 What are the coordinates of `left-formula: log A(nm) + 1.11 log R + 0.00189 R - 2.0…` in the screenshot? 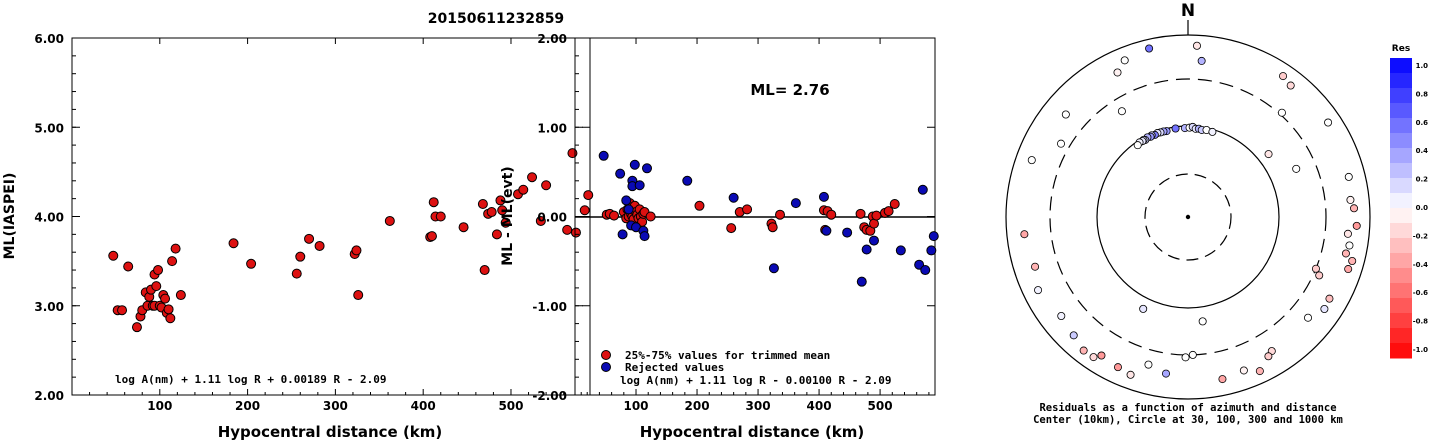 It's located at (251, 379).